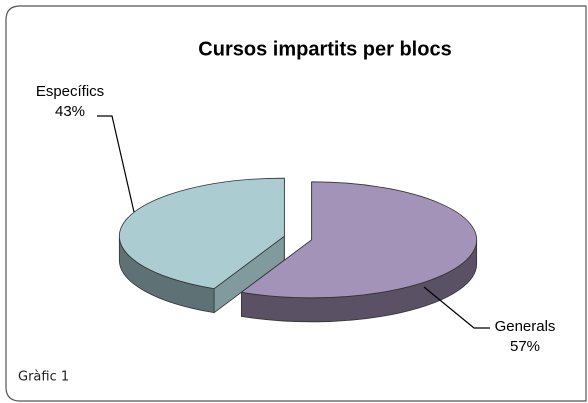 The width and height of the screenshot is (588, 403). I want to click on slice-label: Generals, so click(525, 326).